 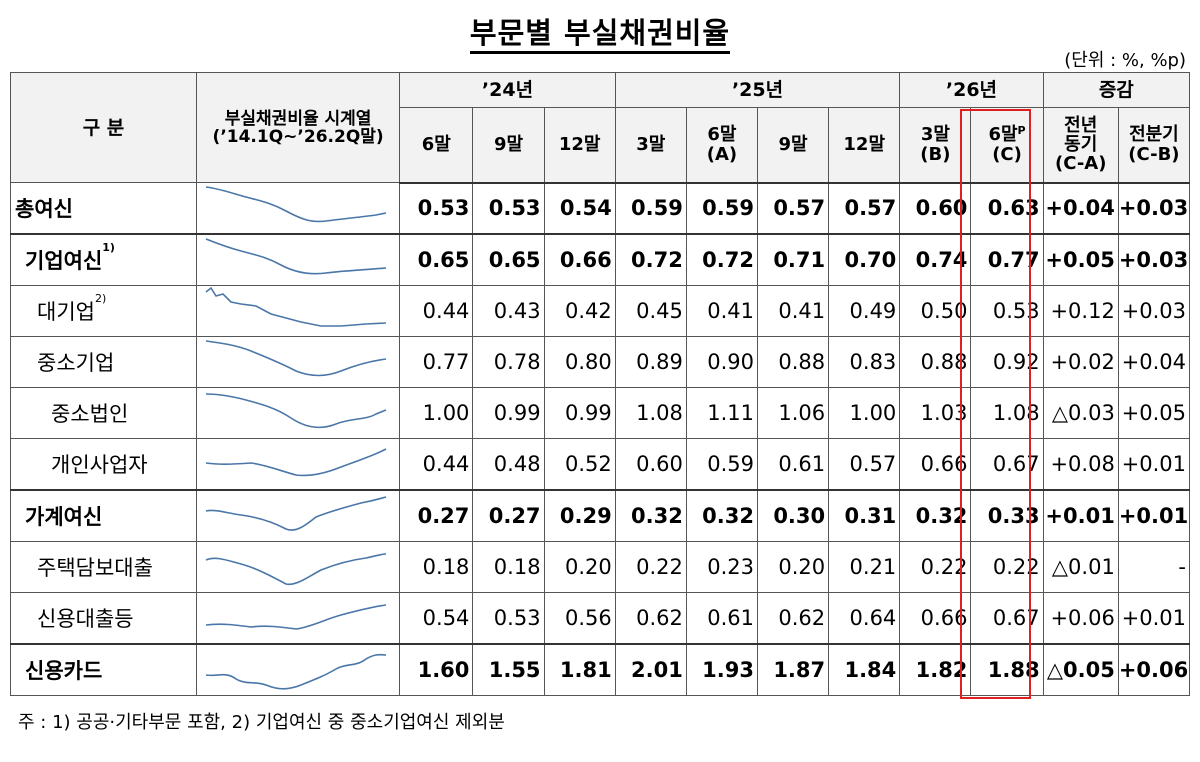 I want to click on value-cell: 0.23, so click(x=722, y=567).